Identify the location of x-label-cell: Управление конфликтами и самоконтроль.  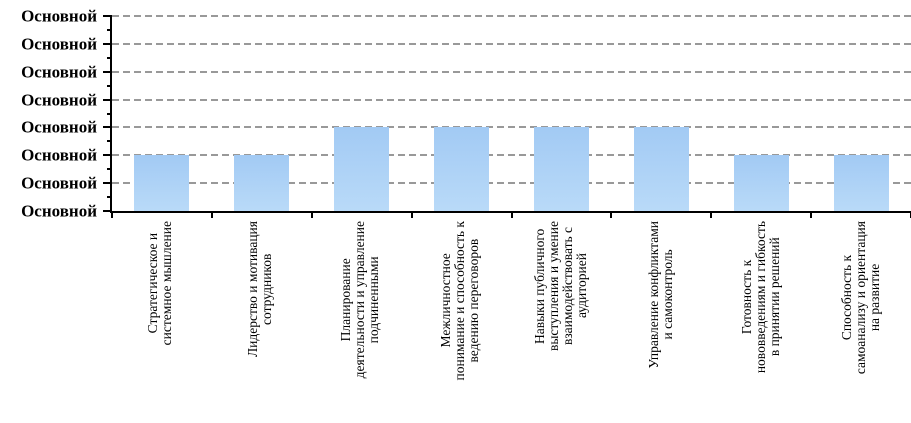
(661, 322).